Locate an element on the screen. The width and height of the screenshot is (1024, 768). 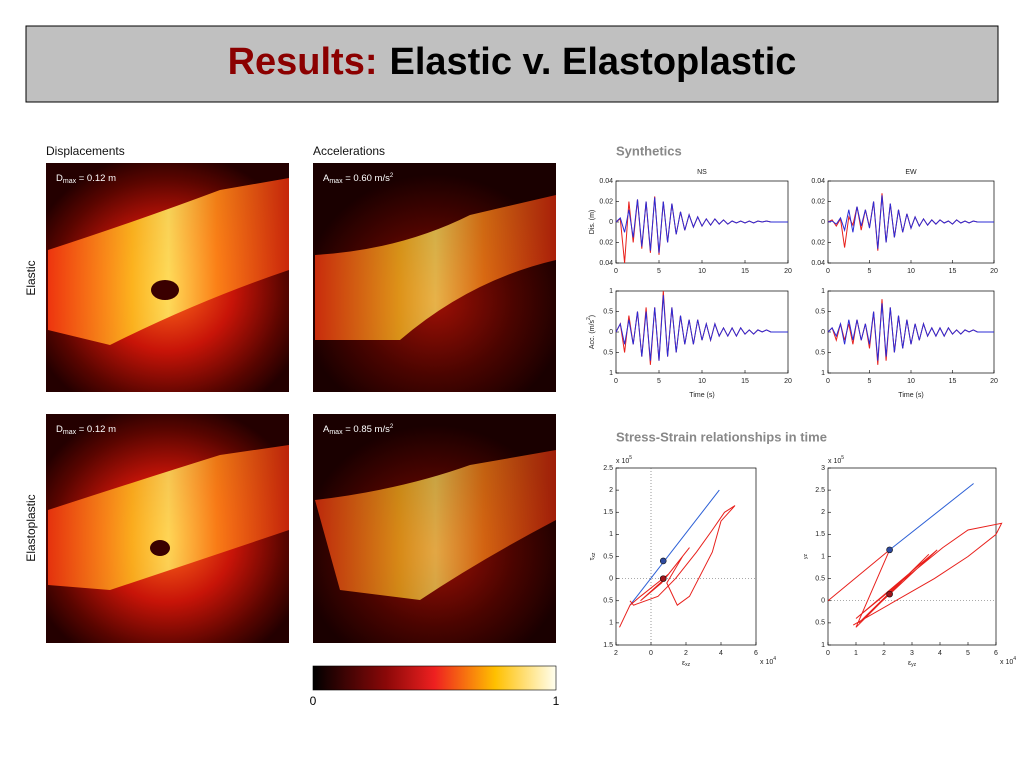
label: τ is located at coordinates (592, 558).